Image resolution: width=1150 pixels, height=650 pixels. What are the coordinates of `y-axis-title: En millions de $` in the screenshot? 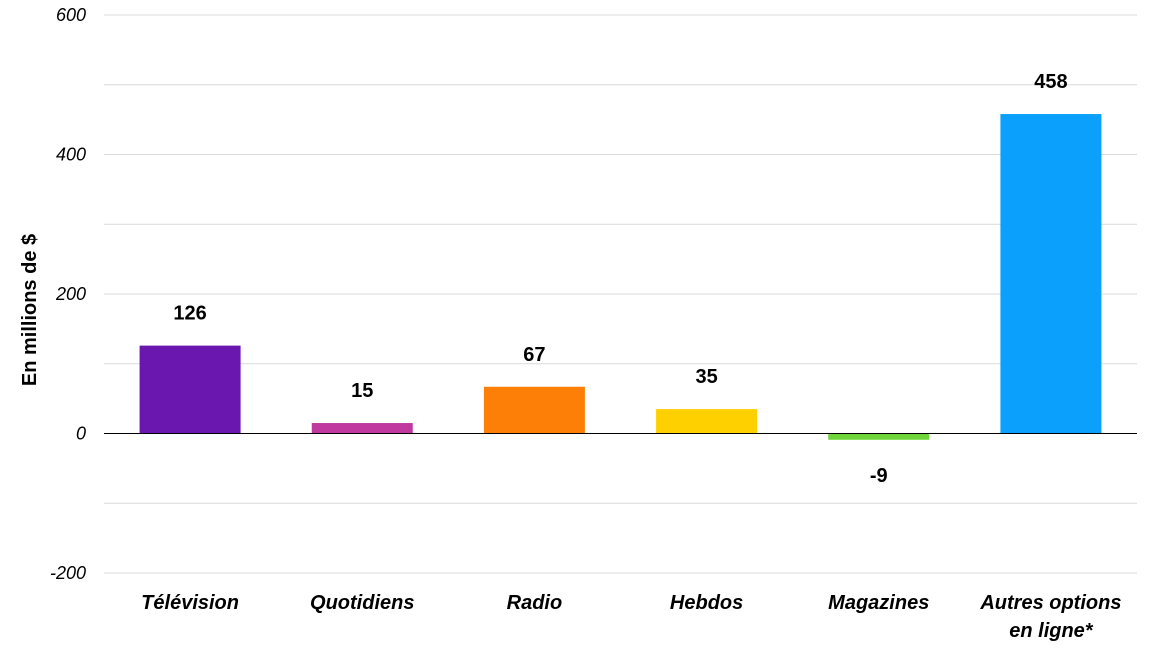 It's located at (30, 310).